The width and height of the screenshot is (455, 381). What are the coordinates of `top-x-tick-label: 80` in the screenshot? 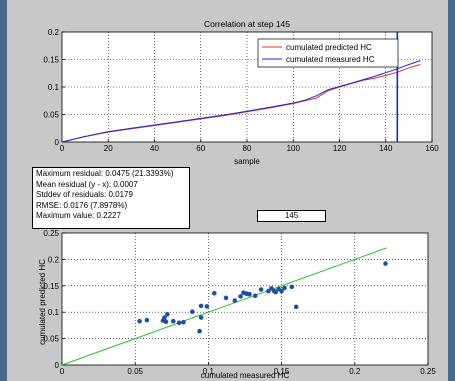 It's located at (247, 148).